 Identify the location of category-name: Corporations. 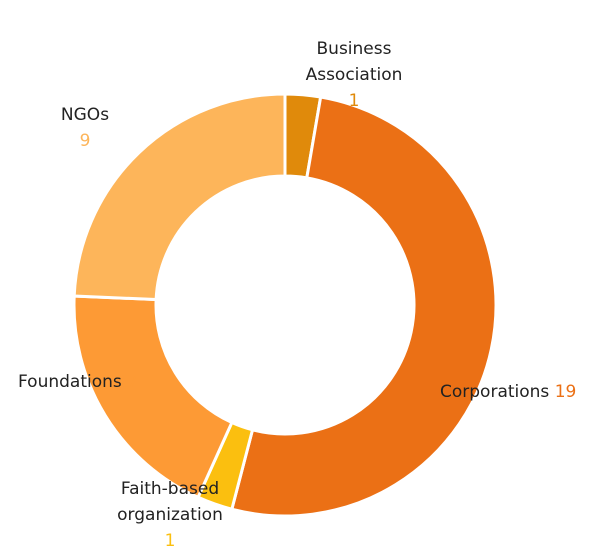
(495, 392).